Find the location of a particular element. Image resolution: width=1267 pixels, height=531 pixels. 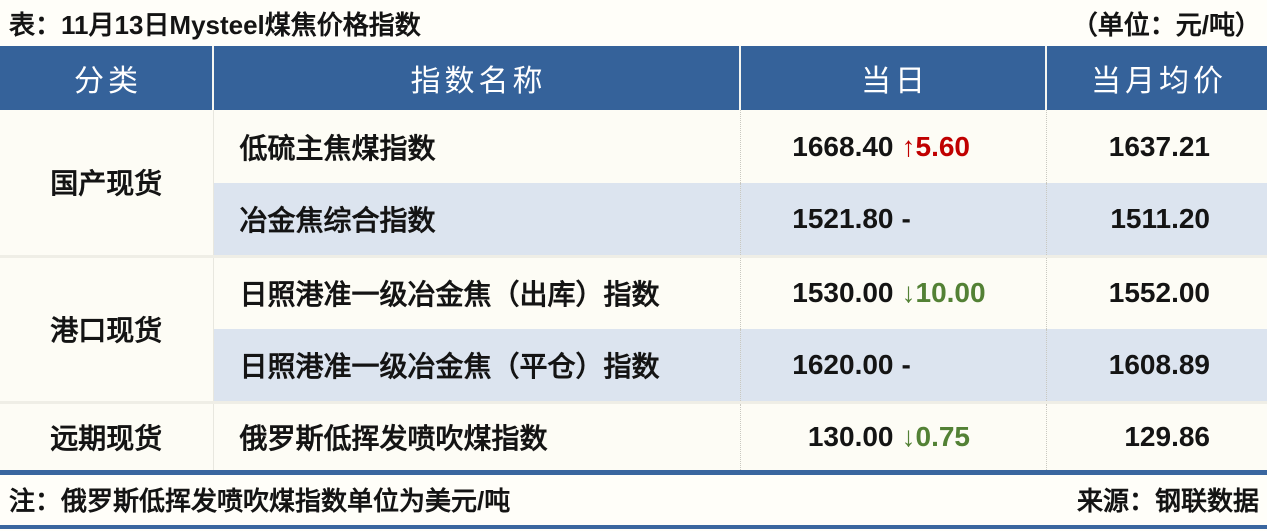

today-value: 1620.00 is located at coordinates (843, 364).